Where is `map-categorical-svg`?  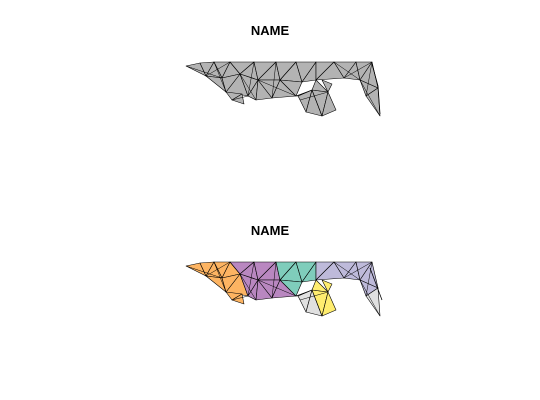
map-categorical-svg is located at coordinates (284, 289).